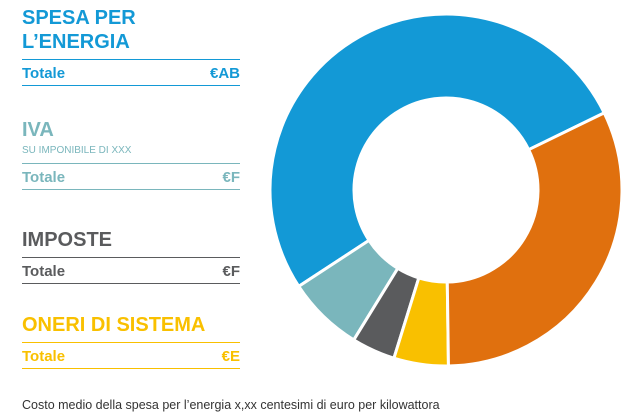 Image resolution: width=630 pixels, height=420 pixels. What do you see at coordinates (131, 256) in the screenshot?
I see `legend-group: IMPOSTE Totale €F` at bounding box center [131, 256].